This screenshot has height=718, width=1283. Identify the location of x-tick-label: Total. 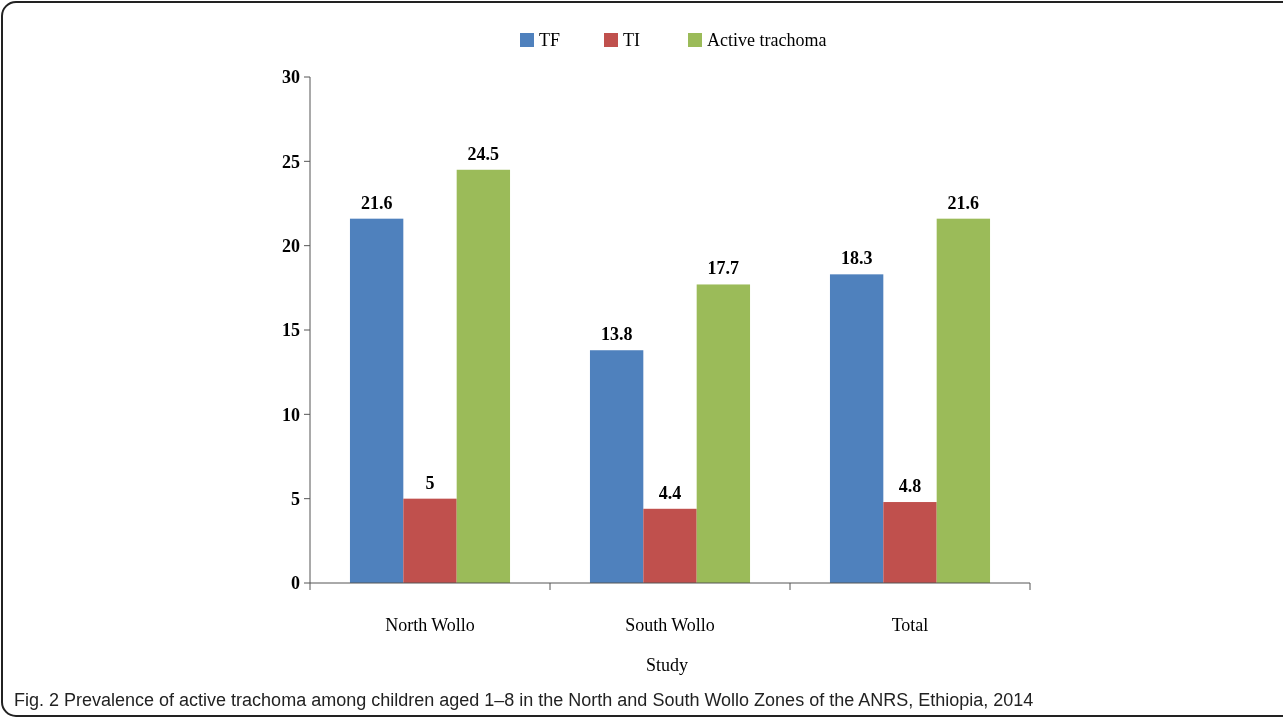
(910, 625).